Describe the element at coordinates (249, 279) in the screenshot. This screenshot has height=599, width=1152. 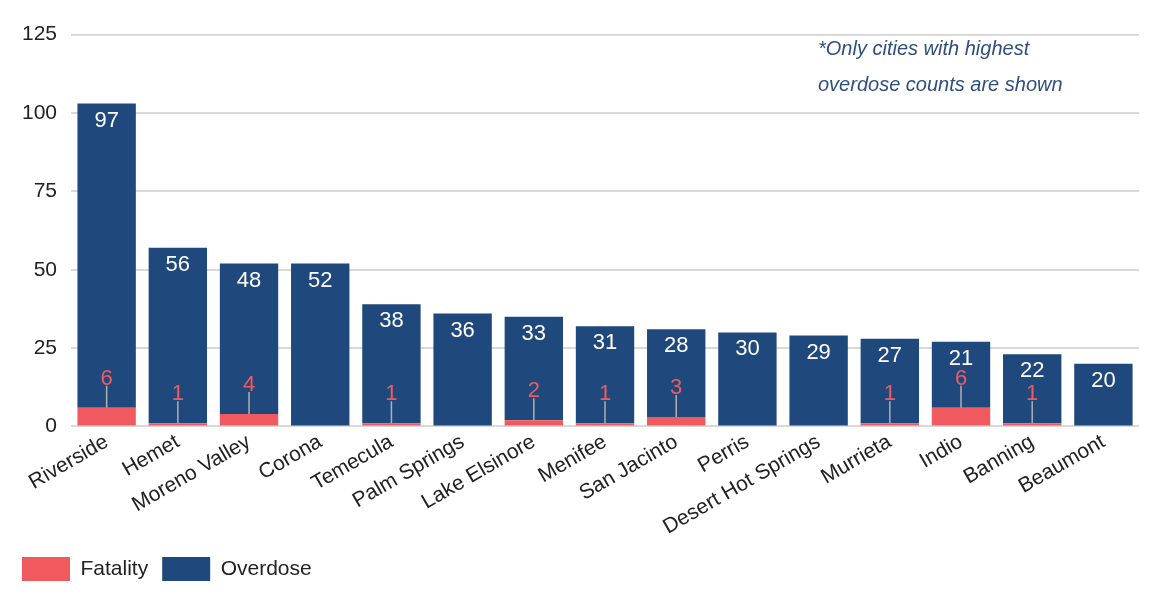
I see `data-label: 48` at that location.